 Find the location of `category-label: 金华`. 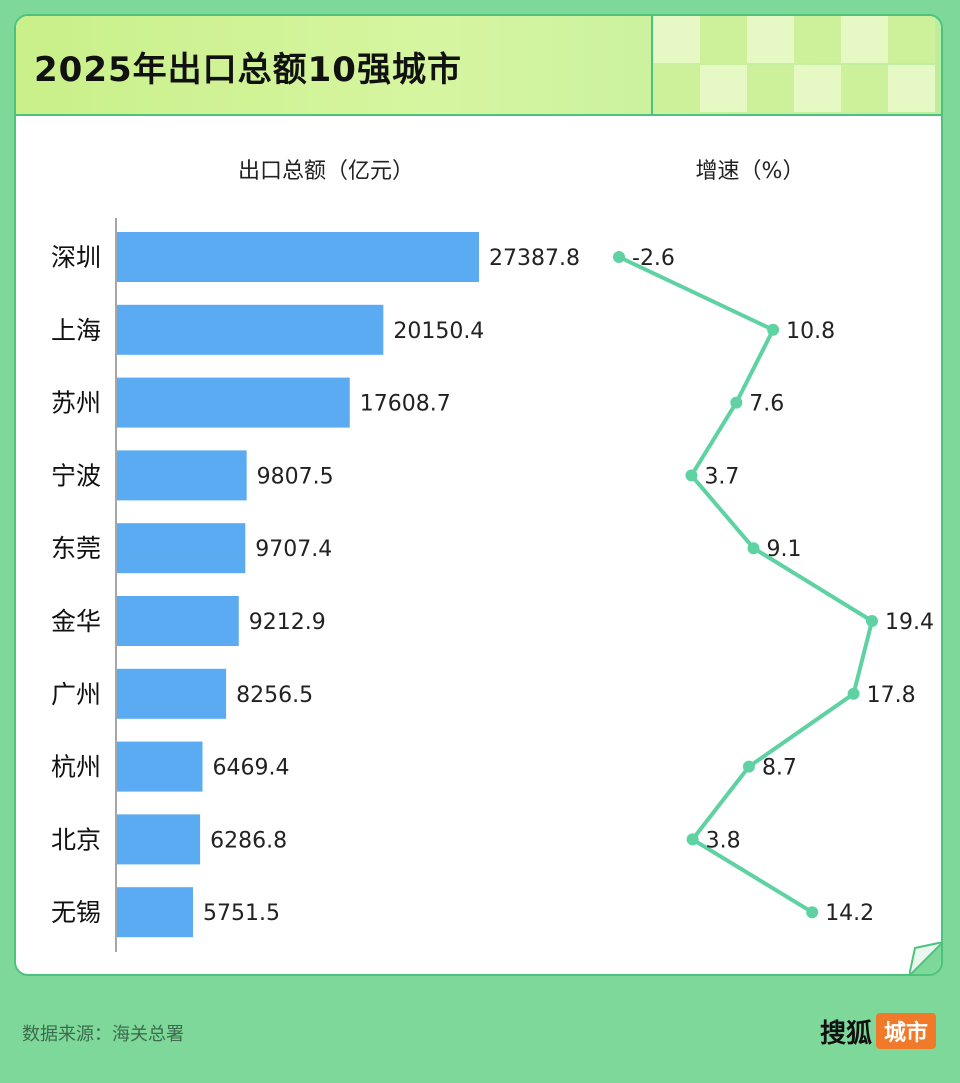

category-label: 金华 is located at coordinates (76, 621).